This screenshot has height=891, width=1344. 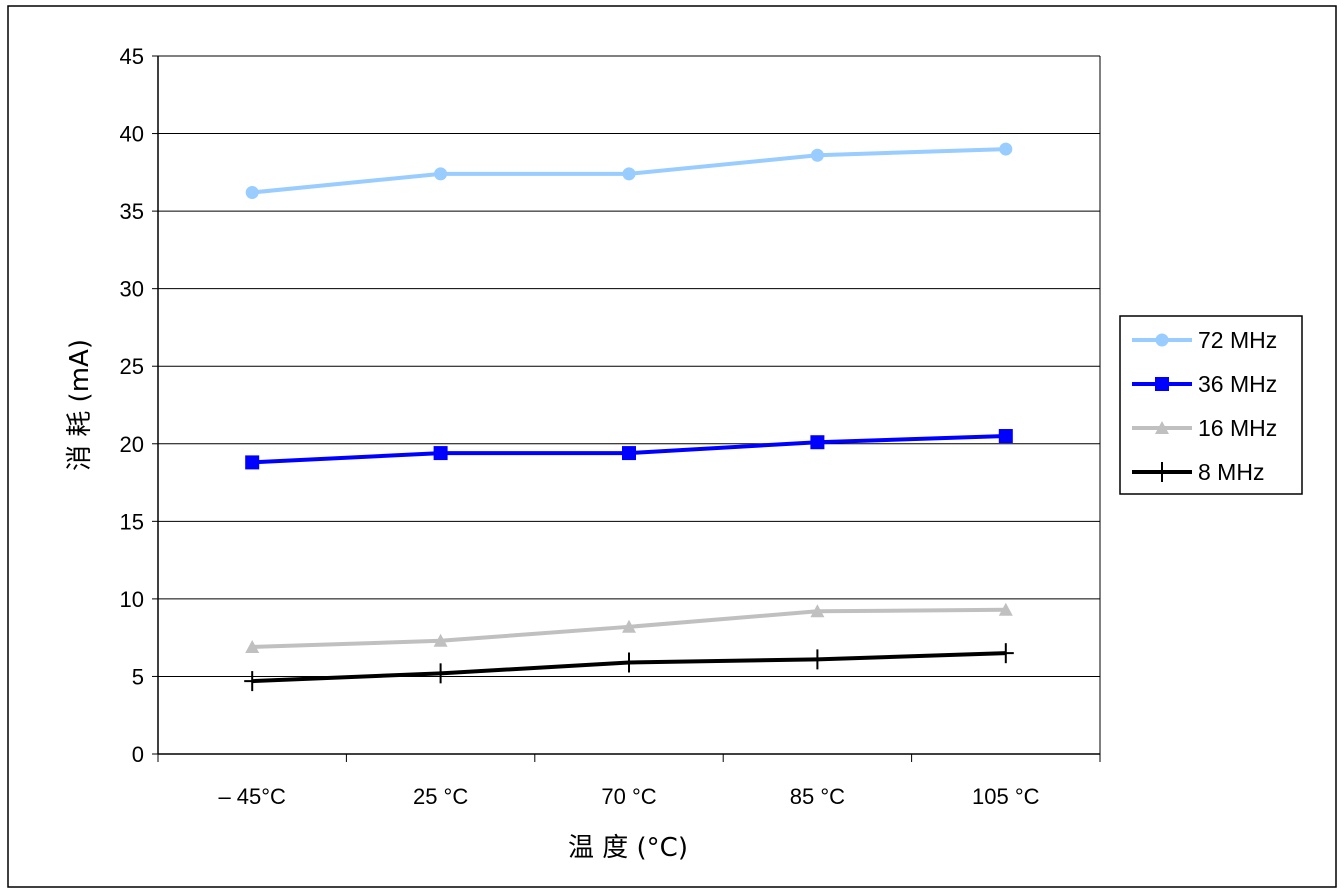 I want to click on x-tick-label: 70 °C, so click(x=628, y=796).